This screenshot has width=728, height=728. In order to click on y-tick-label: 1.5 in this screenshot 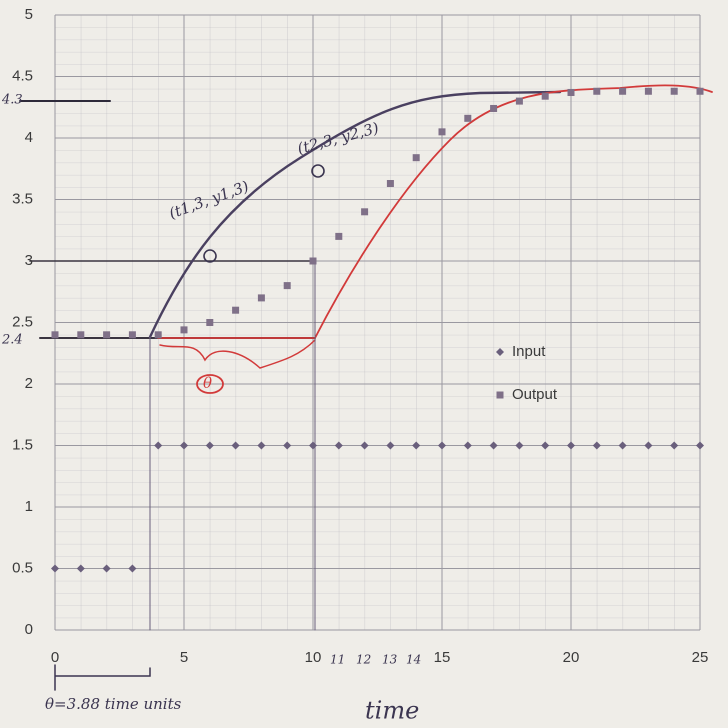, I will do `click(22, 444)`.